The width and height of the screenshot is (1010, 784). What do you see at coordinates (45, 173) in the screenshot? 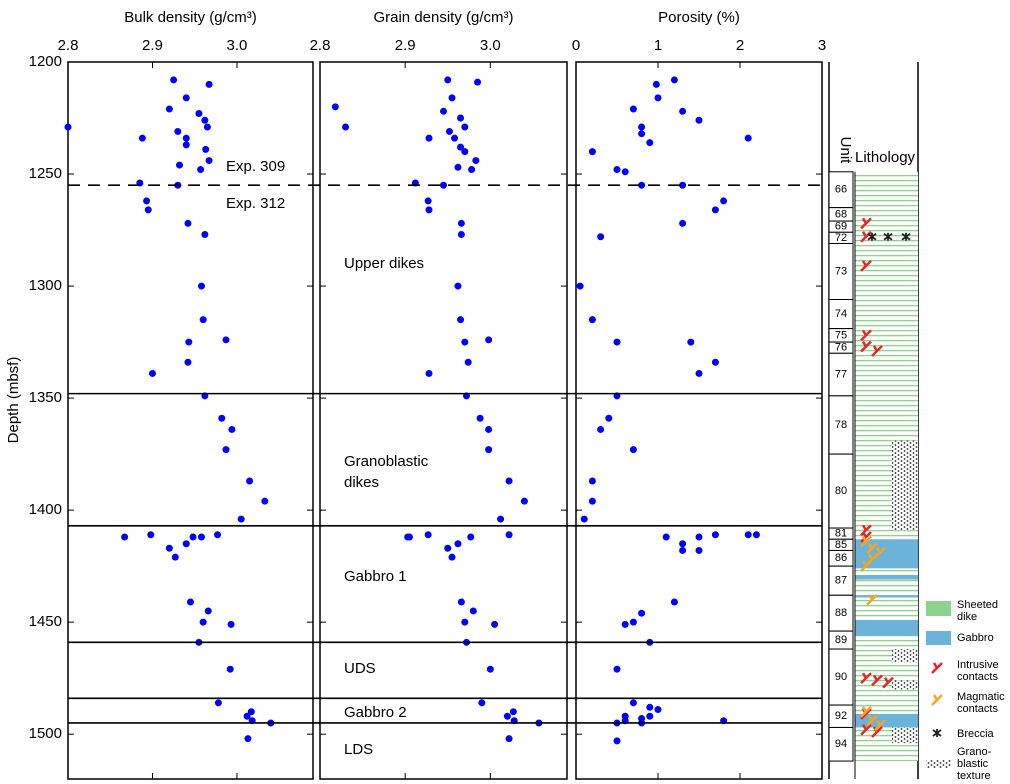
I see `y-tick-label: 1250` at bounding box center [45, 173].